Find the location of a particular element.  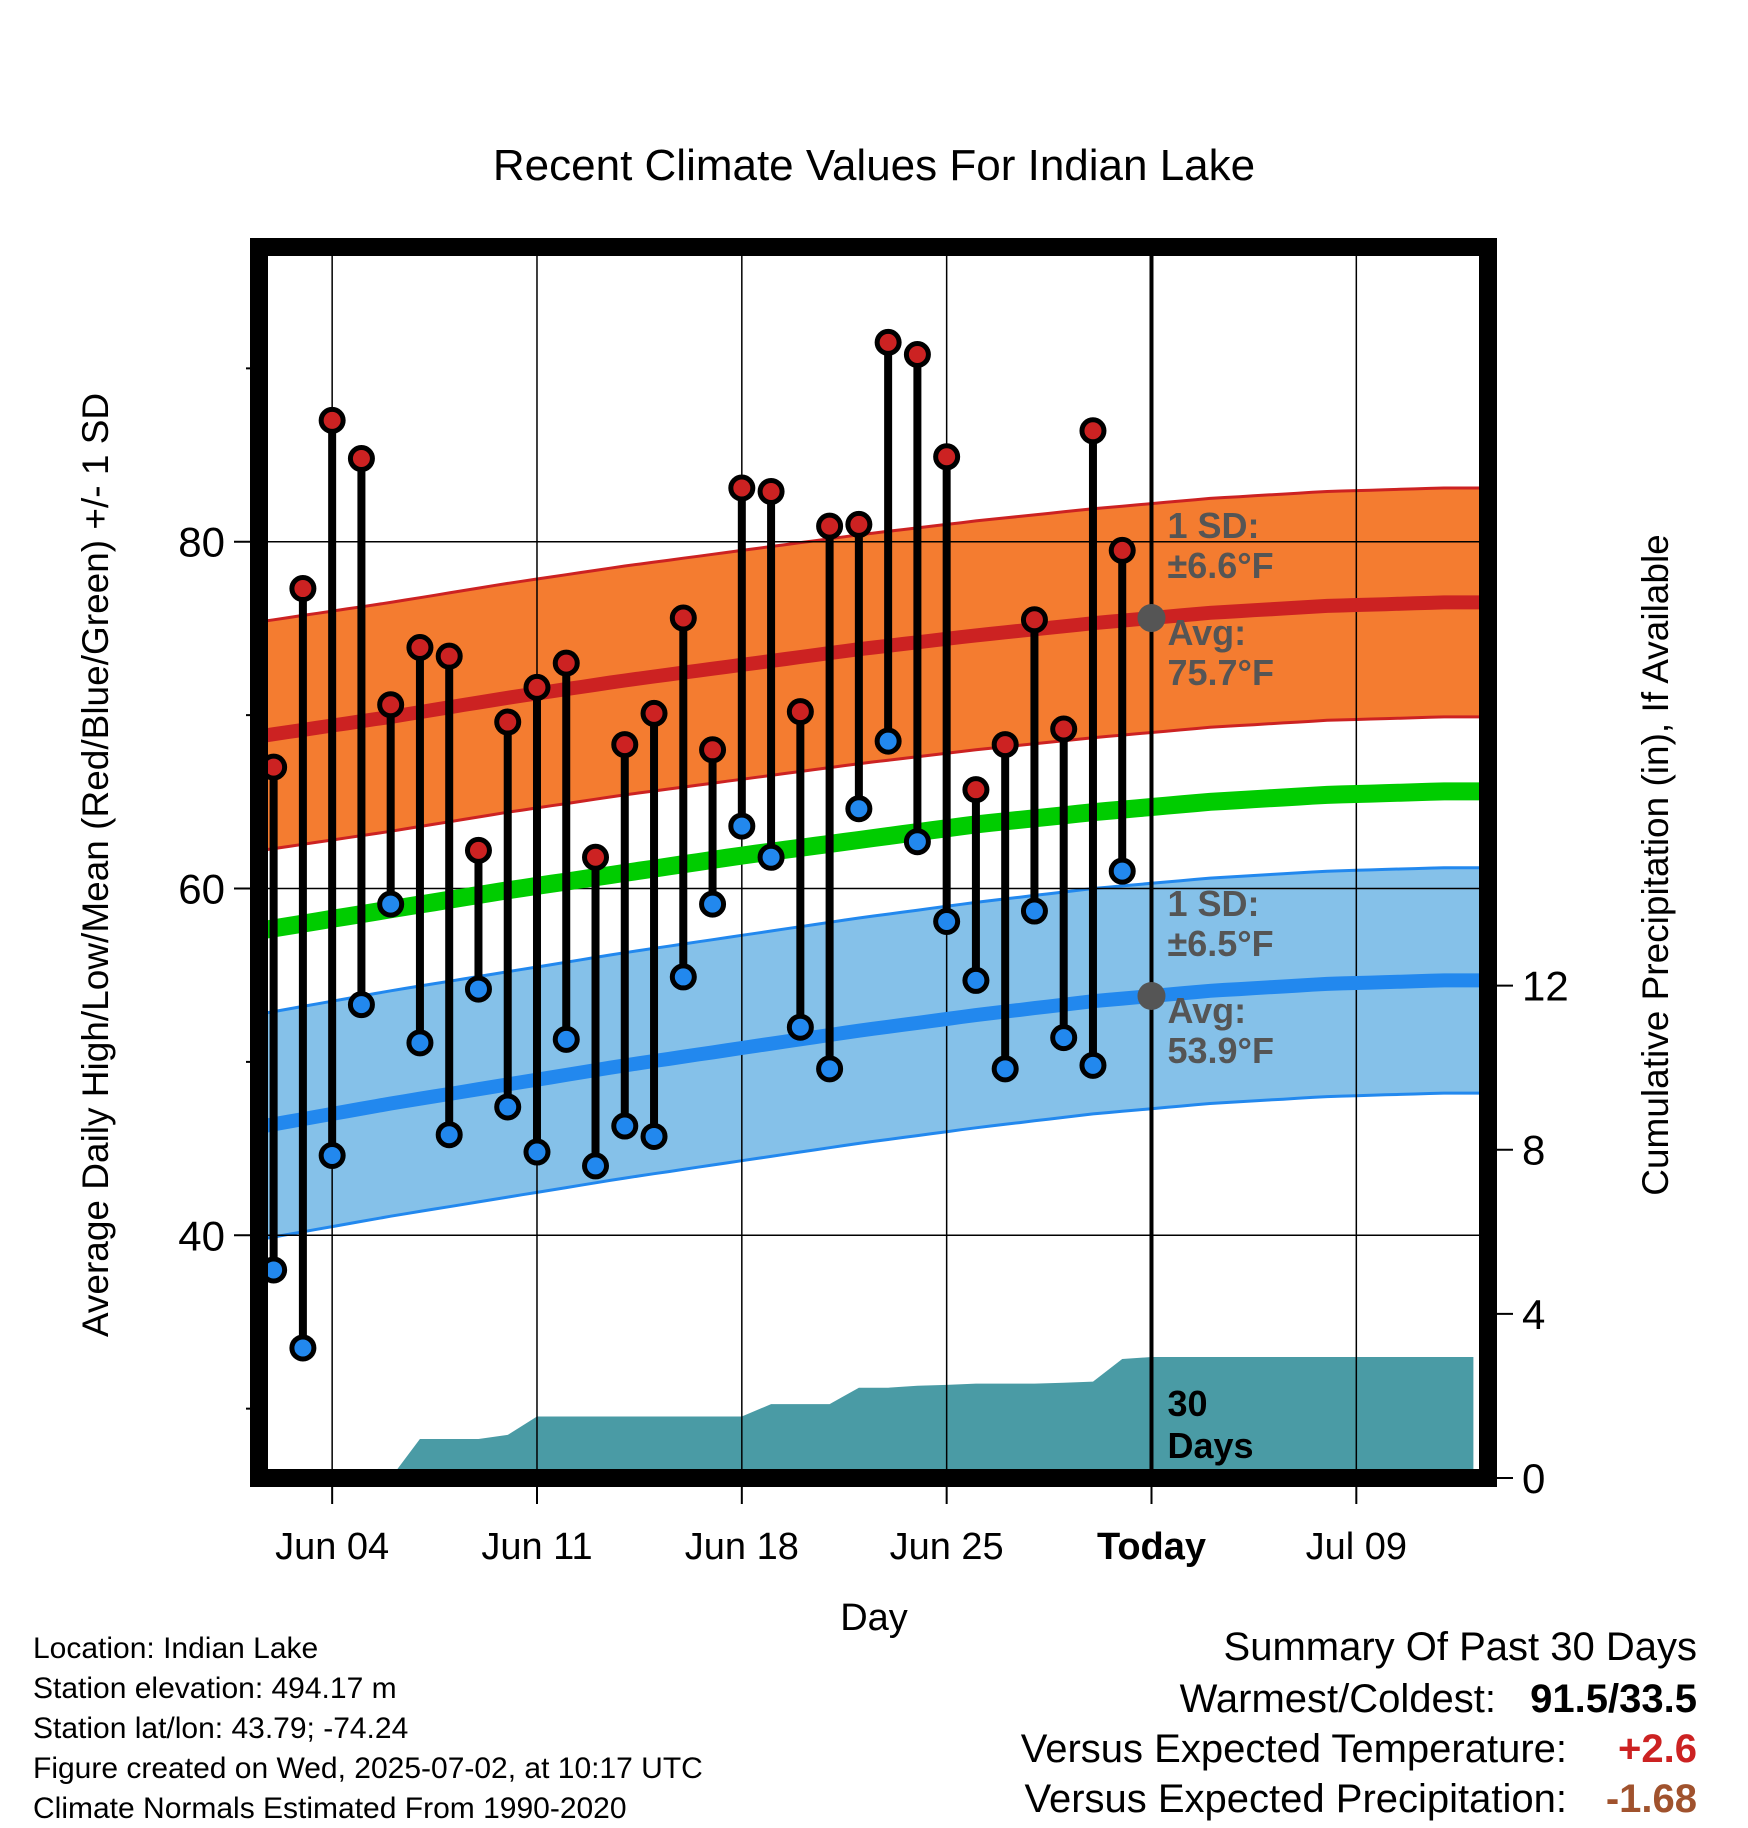

normal-high-line is located at coordinates (873, 669).